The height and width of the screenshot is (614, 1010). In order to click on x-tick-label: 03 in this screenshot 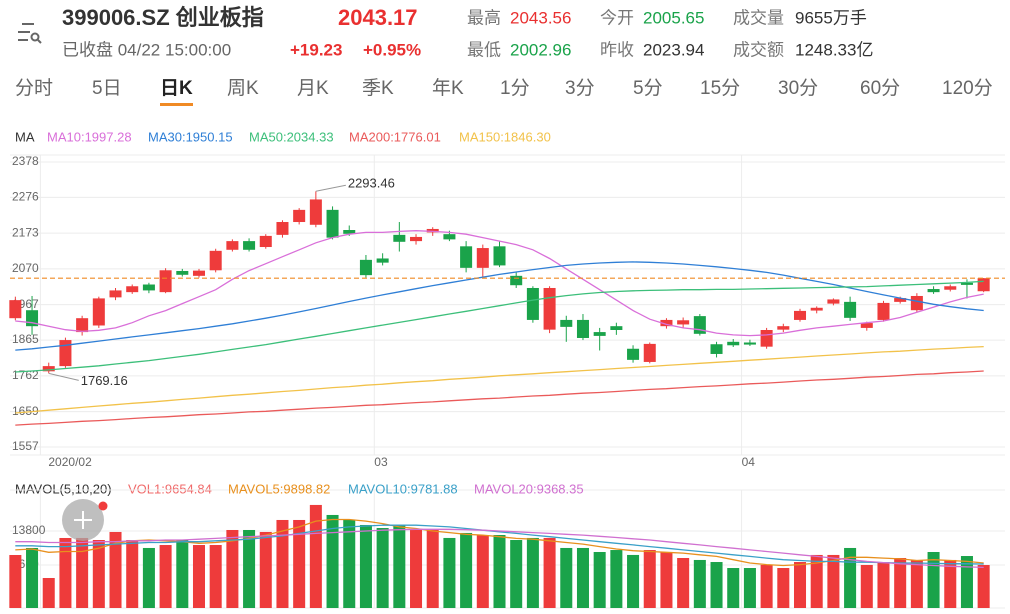, I will do `click(381, 462)`.